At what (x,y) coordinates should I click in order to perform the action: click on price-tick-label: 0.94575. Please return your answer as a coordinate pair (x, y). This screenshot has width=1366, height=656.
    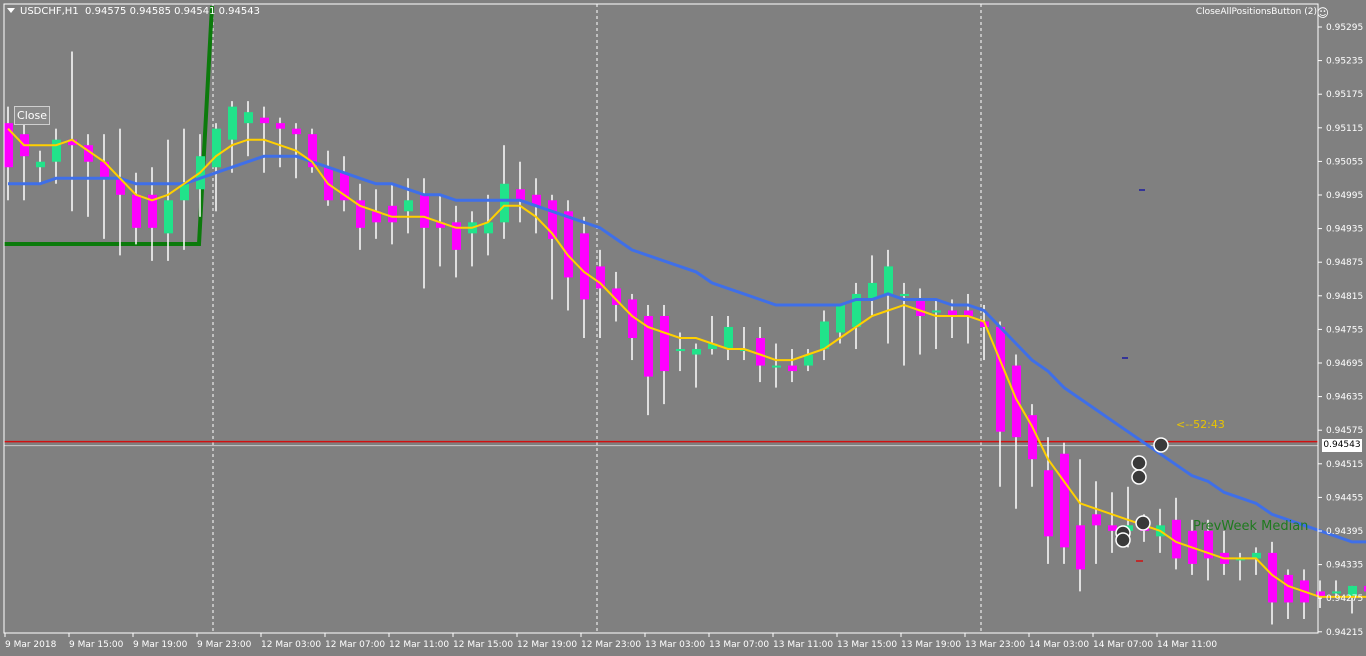
    Looking at the image, I should click on (1344, 431).